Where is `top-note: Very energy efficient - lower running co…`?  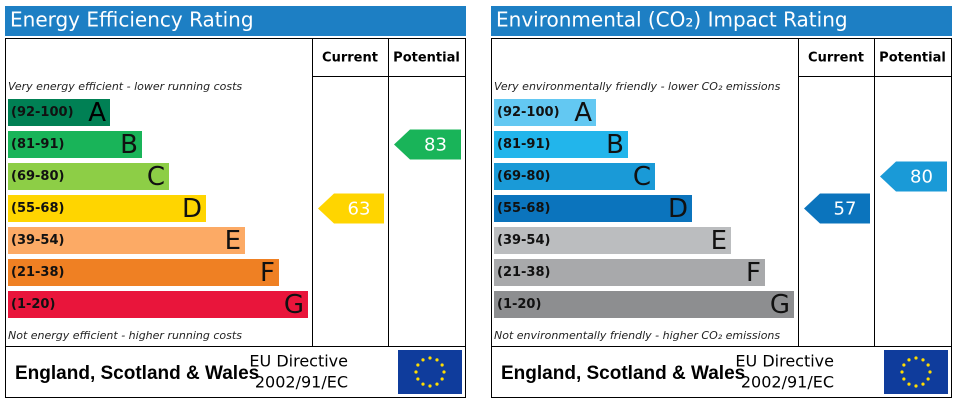
top-note: Very energy efficient - lower running co… is located at coordinates (125, 86).